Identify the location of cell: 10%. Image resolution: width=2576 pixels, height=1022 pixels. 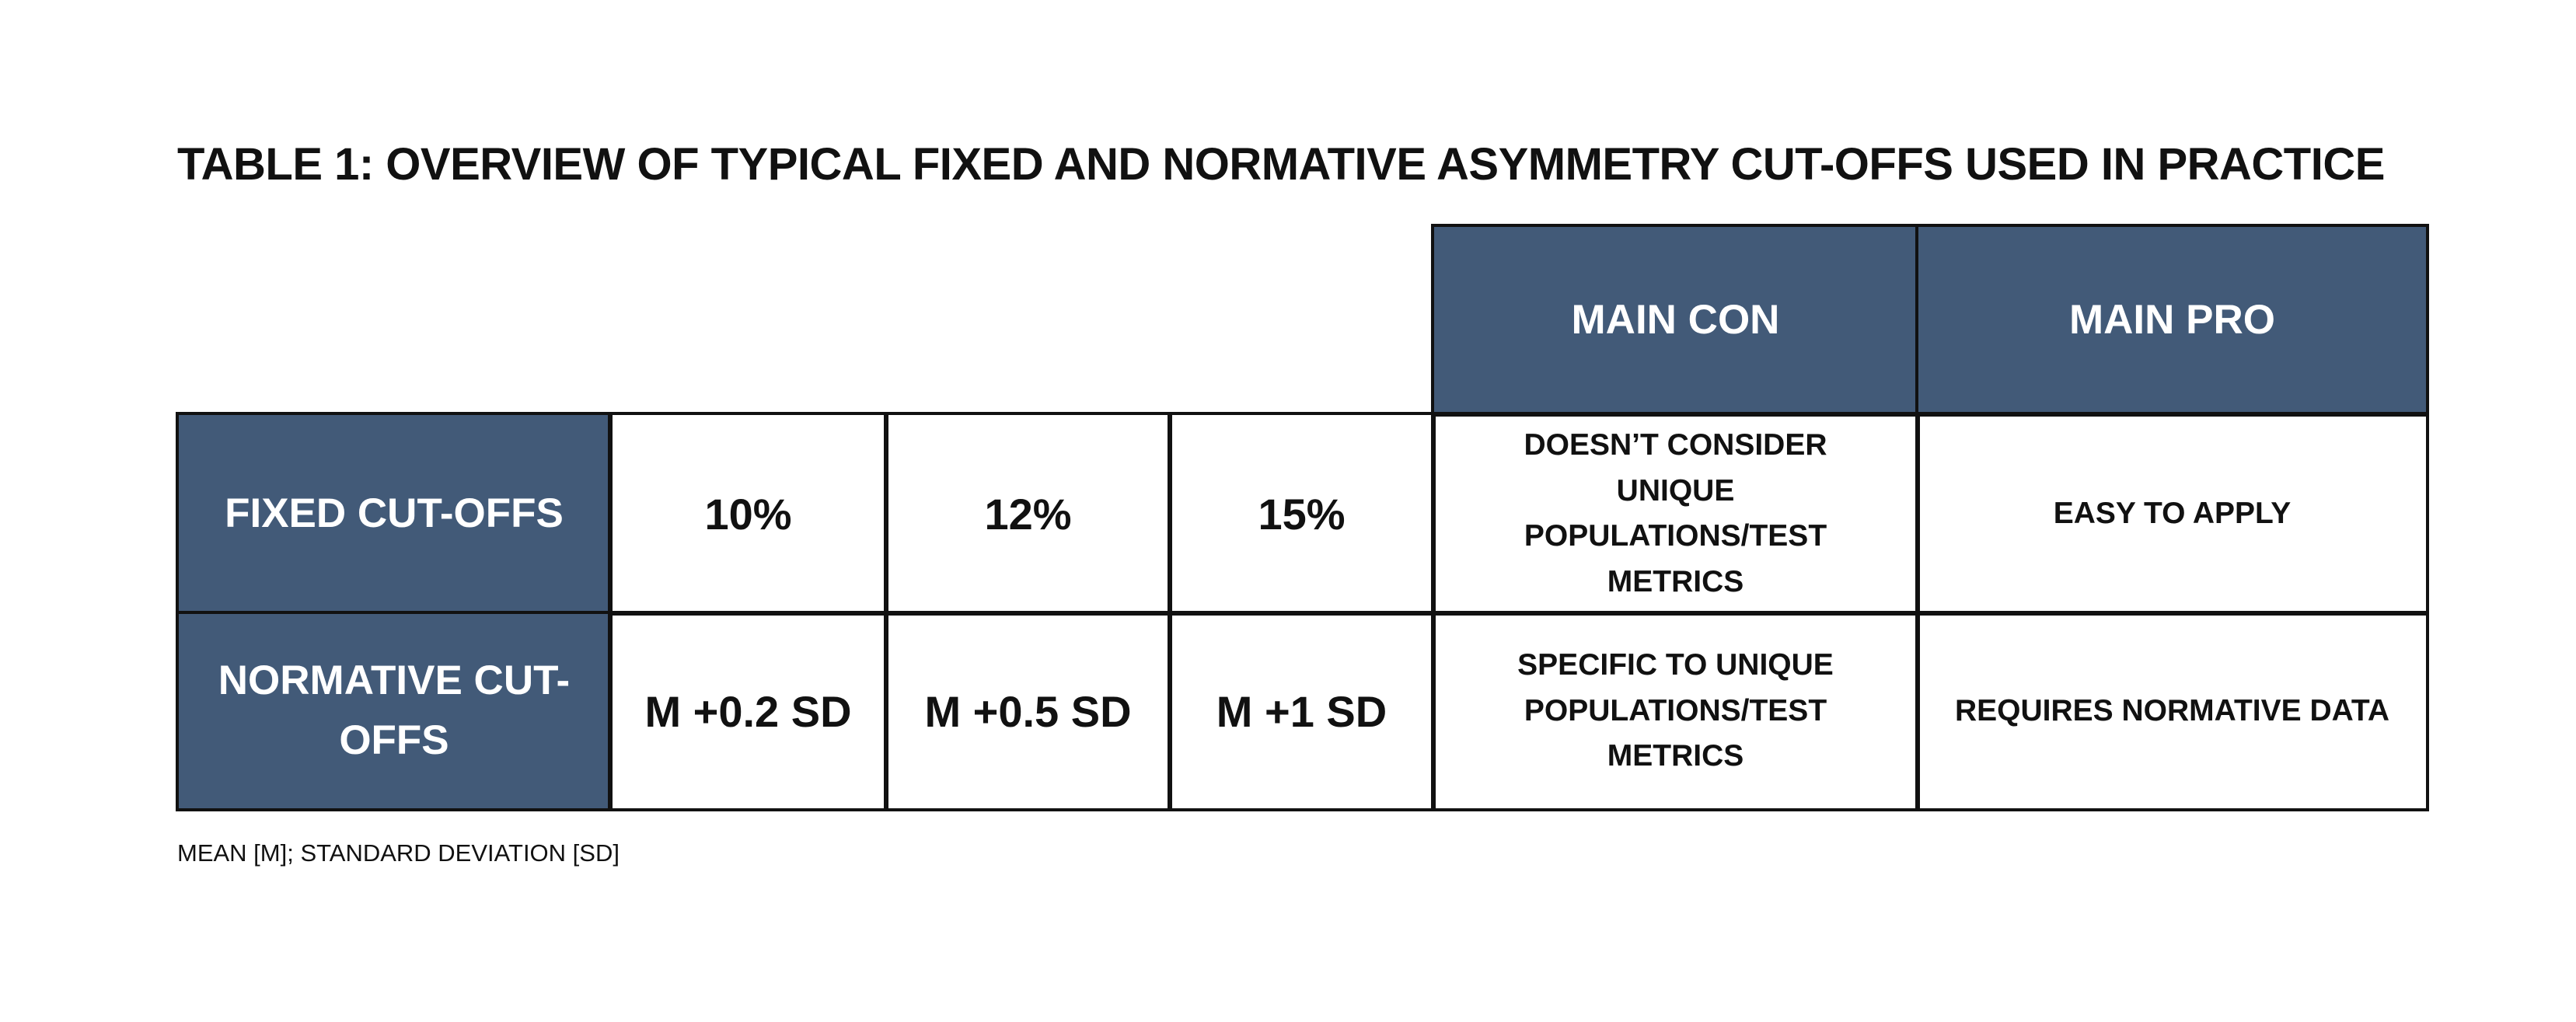
(748, 514).